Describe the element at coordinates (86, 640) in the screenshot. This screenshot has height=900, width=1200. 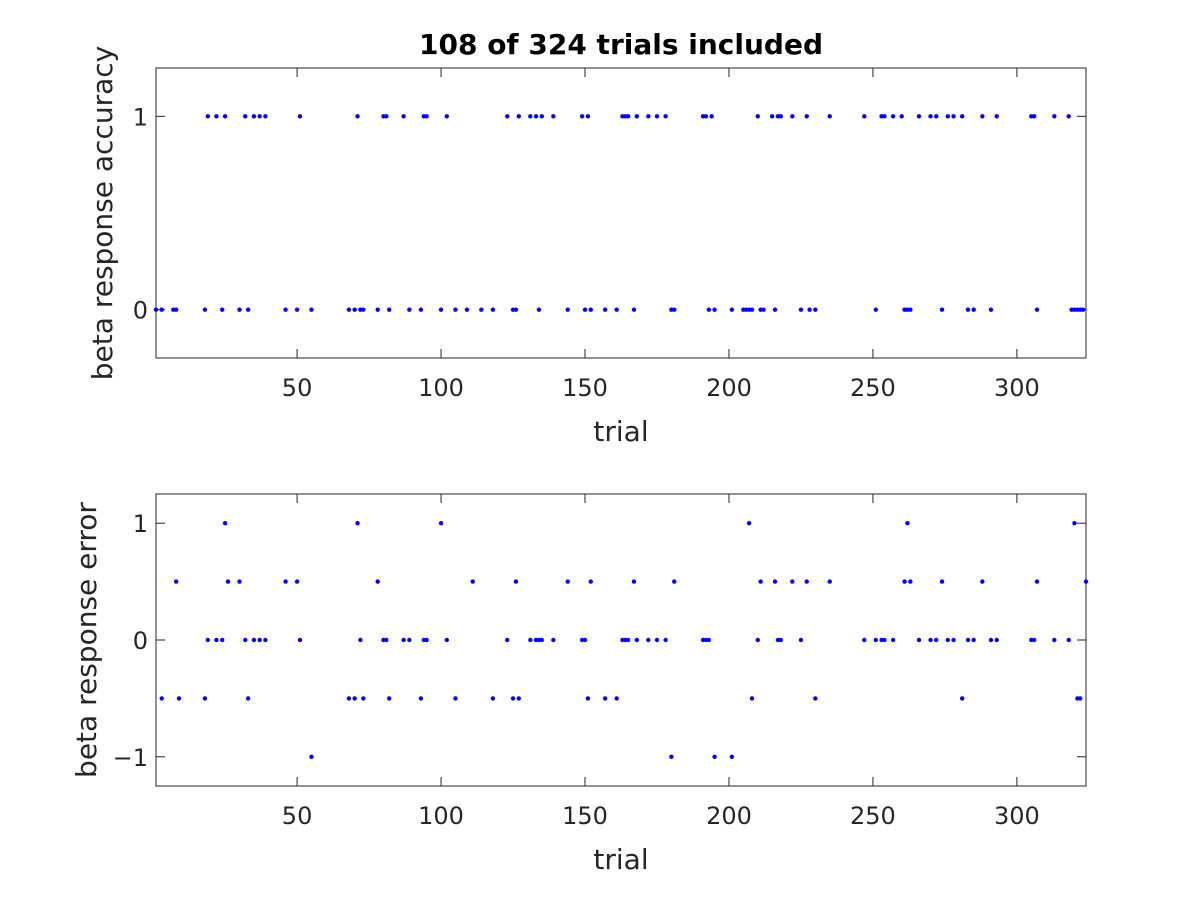
I see `y-axis-label: beta response error` at that location.